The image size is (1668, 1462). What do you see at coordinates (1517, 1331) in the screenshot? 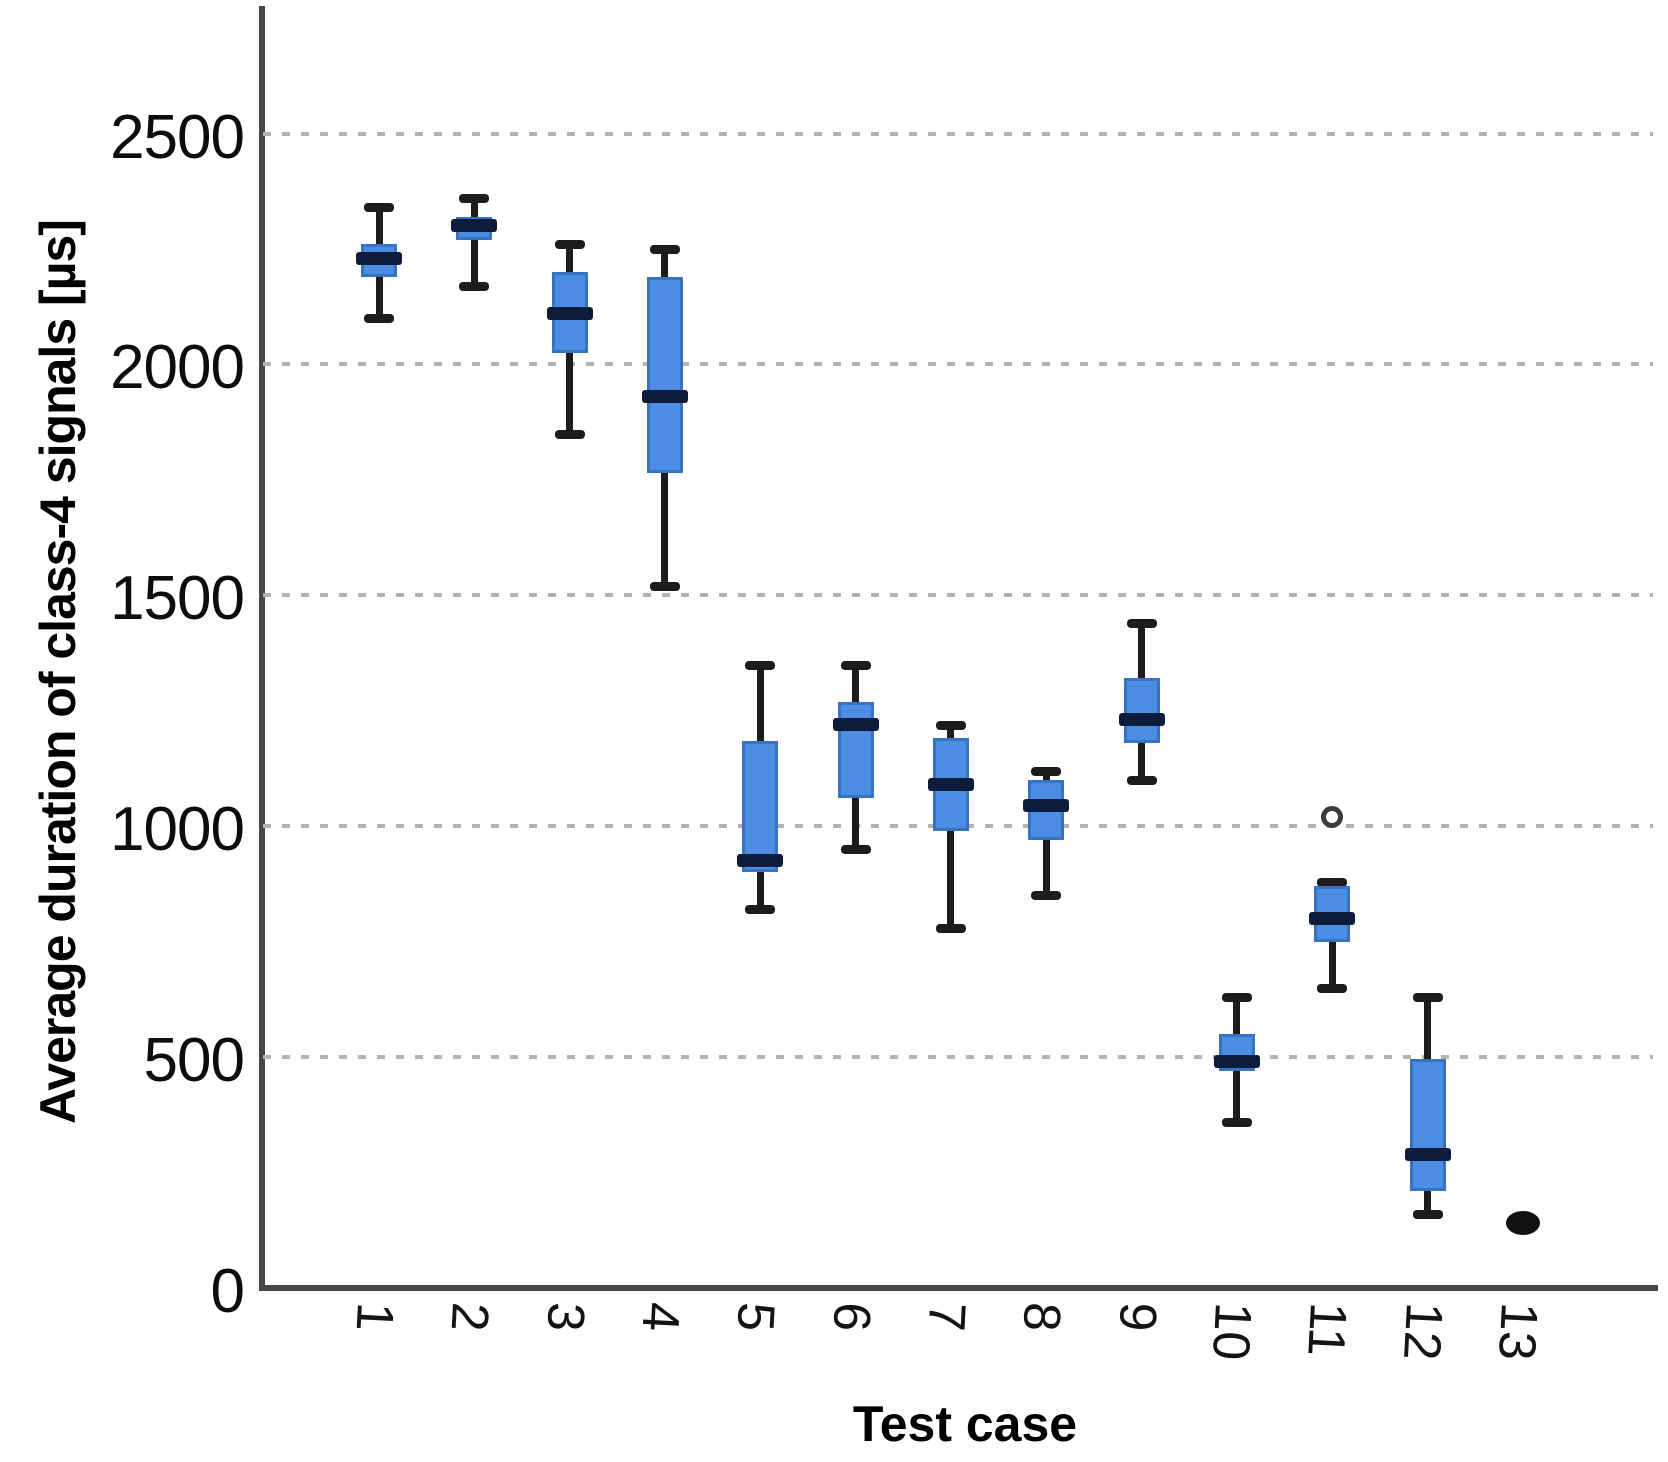
I see `x-tick-label-13: 13` at bounding box center [1517, 1331].